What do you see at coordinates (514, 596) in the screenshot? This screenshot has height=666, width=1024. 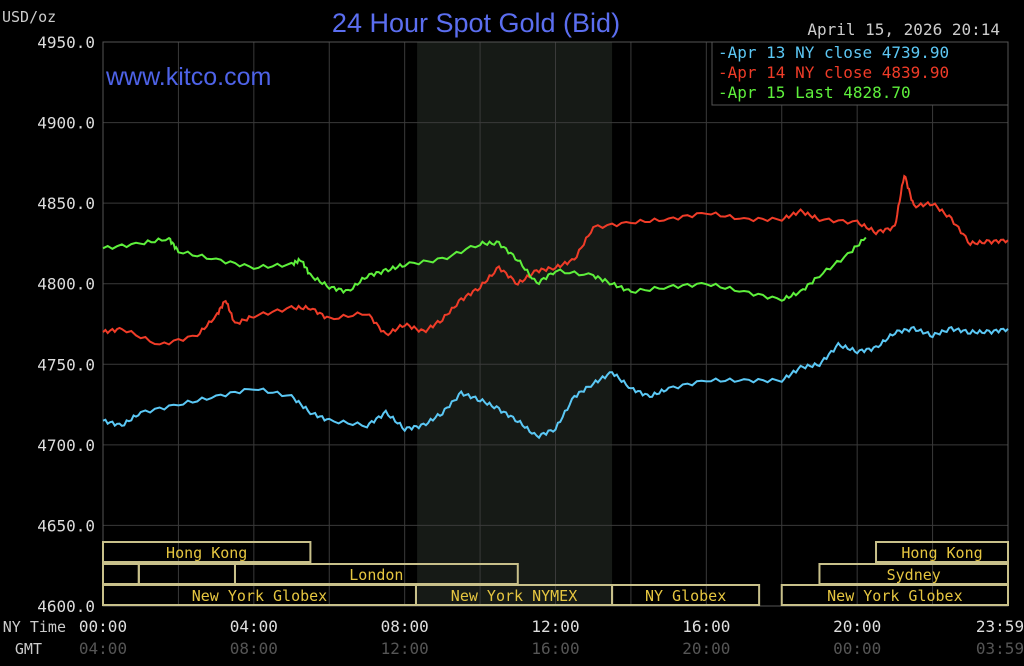 I see `session-label: New York NYMEX` at bounding box center [514, 596].